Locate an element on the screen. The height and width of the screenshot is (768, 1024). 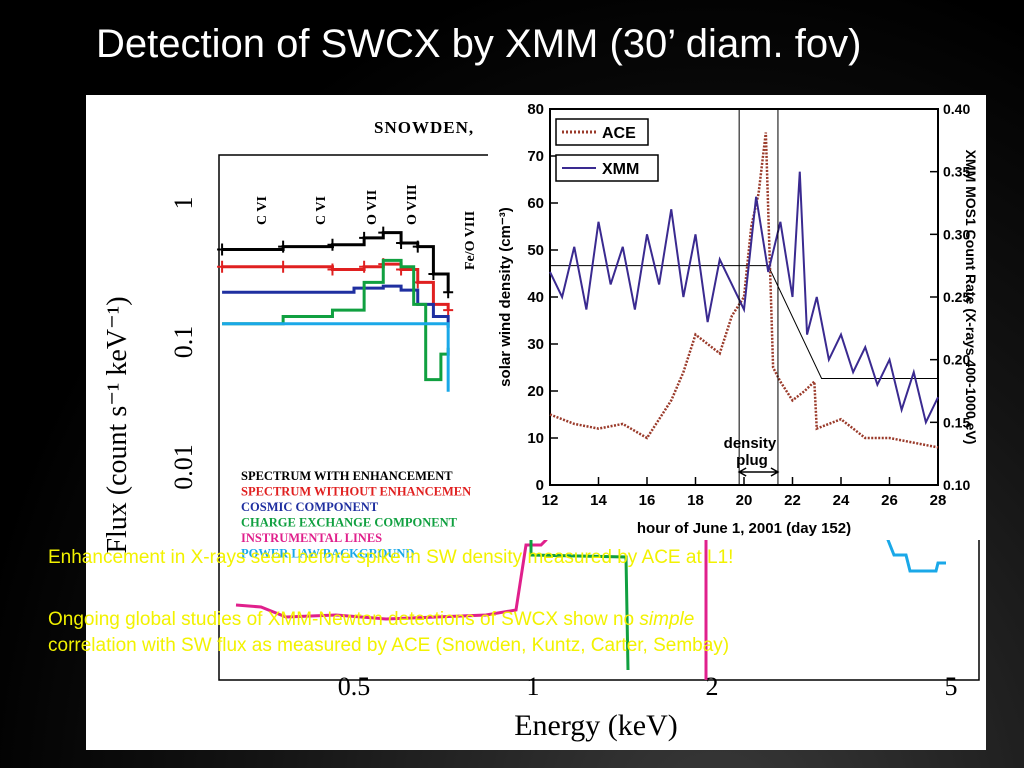
x-tick-label: 14 is located at coordinates (598, 500).